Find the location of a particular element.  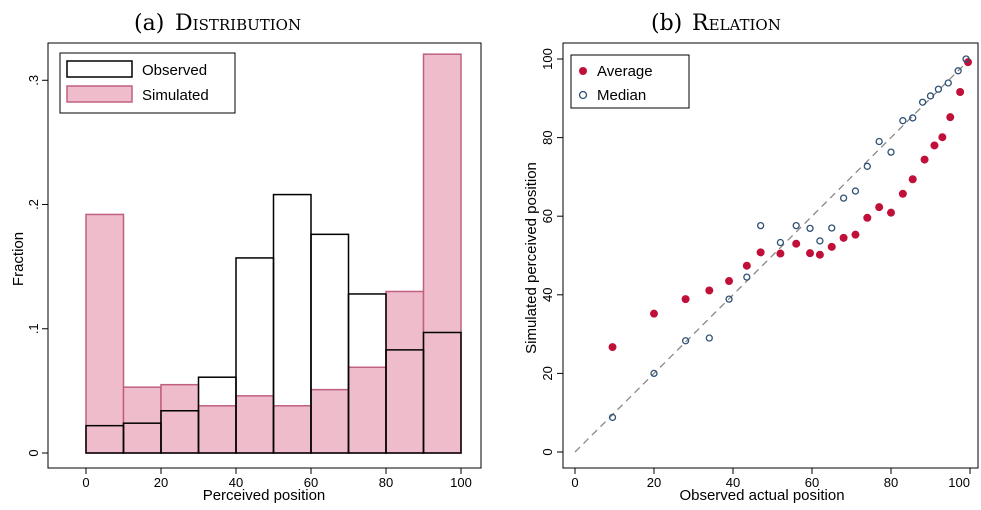

y-tick-label: 80 is located at coordinates (547, 137).